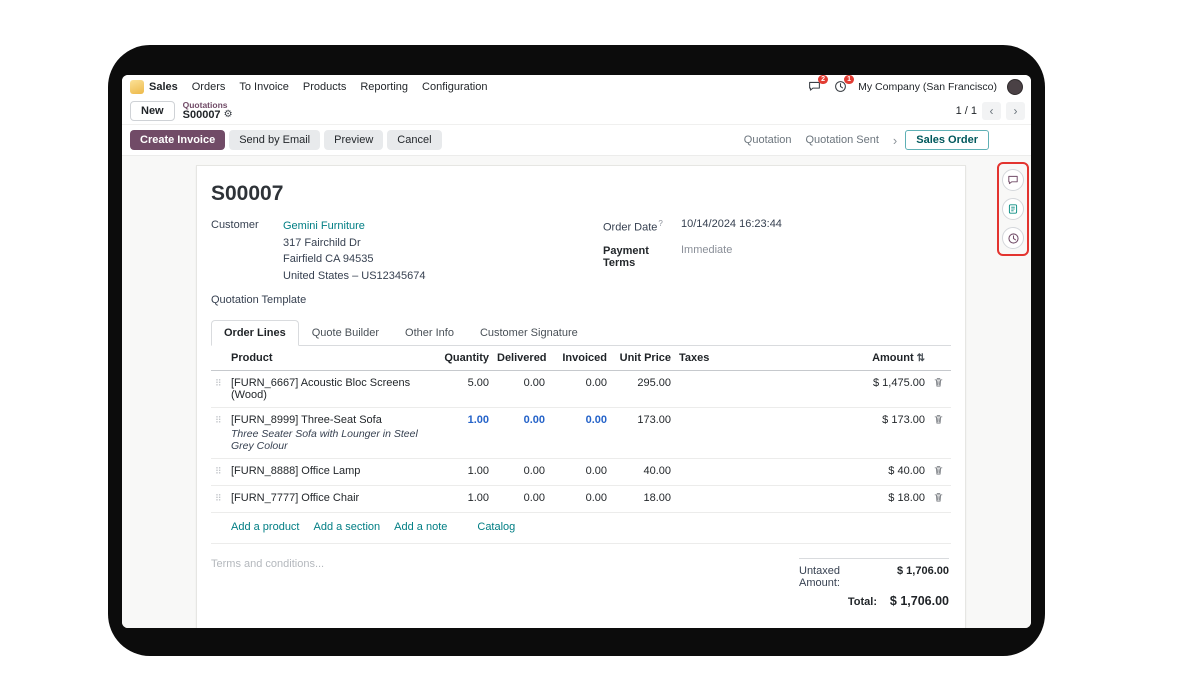  Describe the element at coordinates (345, 333) in the screenshot. I see `tab-quote-builder: Quote Builder` at that location.